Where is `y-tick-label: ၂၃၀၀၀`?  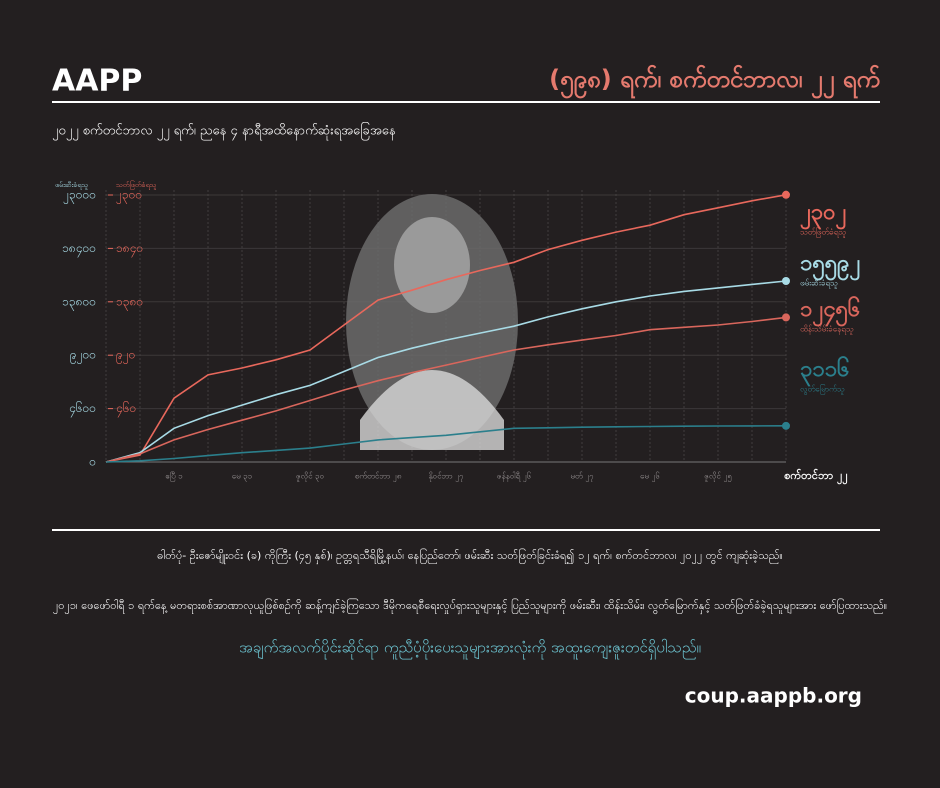 y-tick-label: ၂၃၀၀၀ is located at coordinates (79, 196).